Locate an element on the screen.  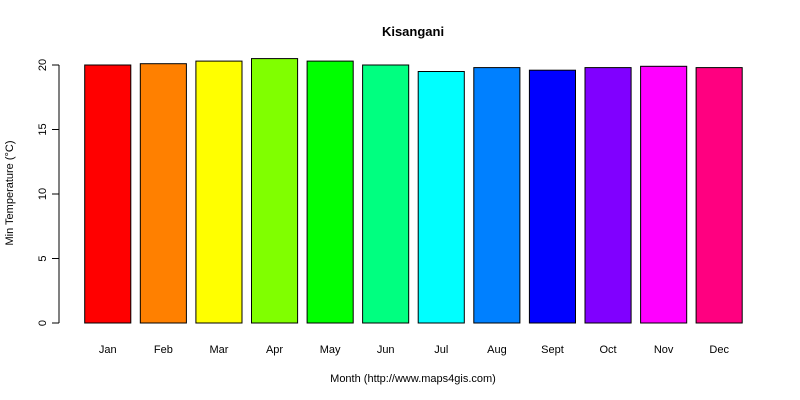
bar-mar is located at coordinates (219, 192).